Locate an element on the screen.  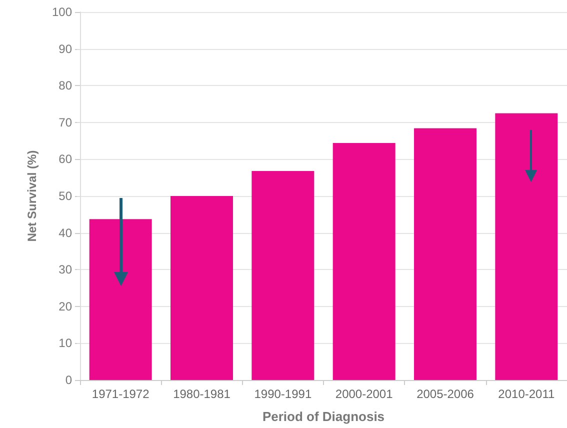
y-tick-label: 40 is located at coordinates (65, 233).